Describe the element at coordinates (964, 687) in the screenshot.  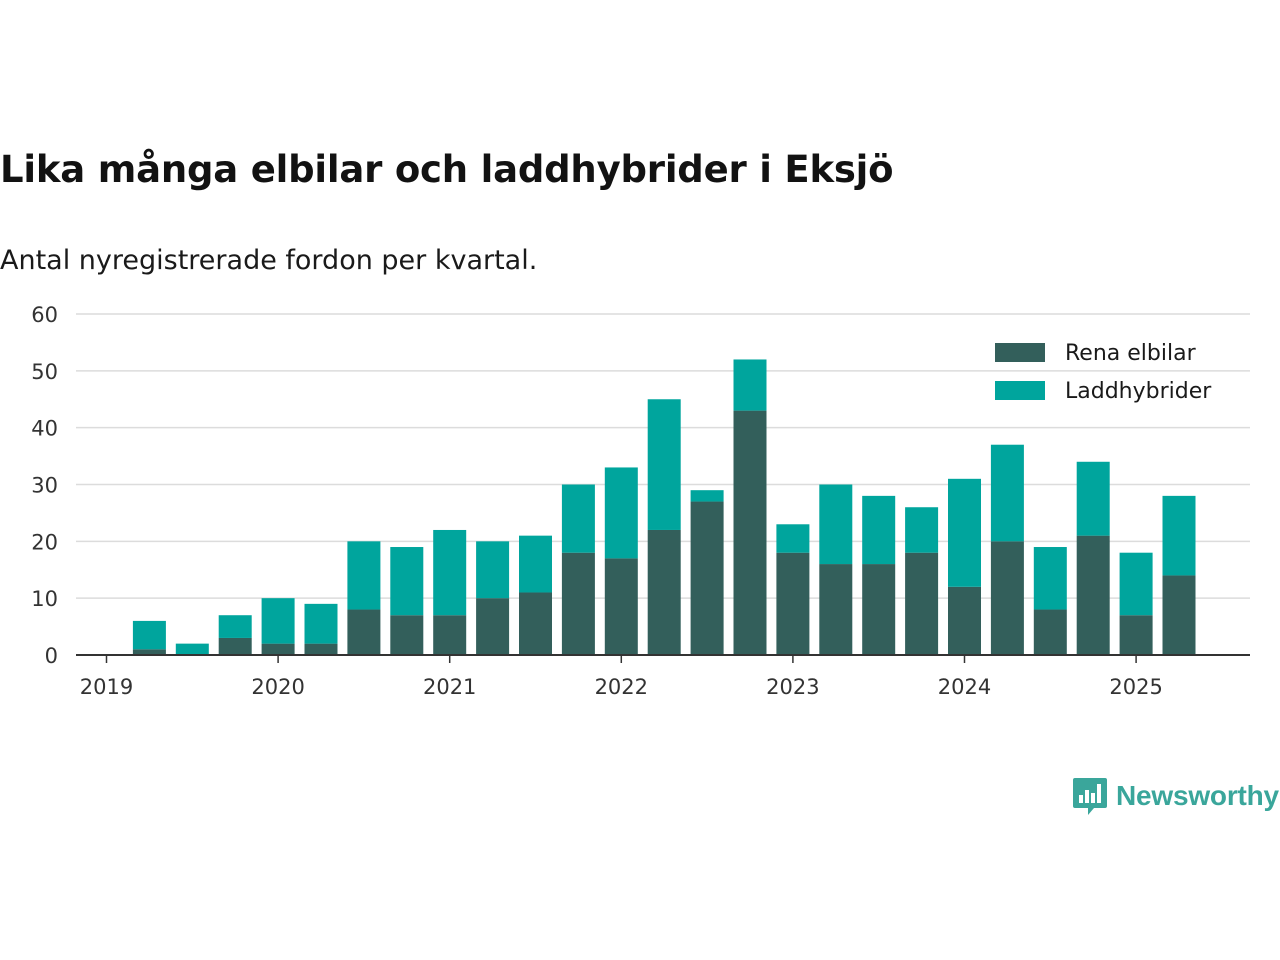
I see `x-tick-label: 2024` at that location.